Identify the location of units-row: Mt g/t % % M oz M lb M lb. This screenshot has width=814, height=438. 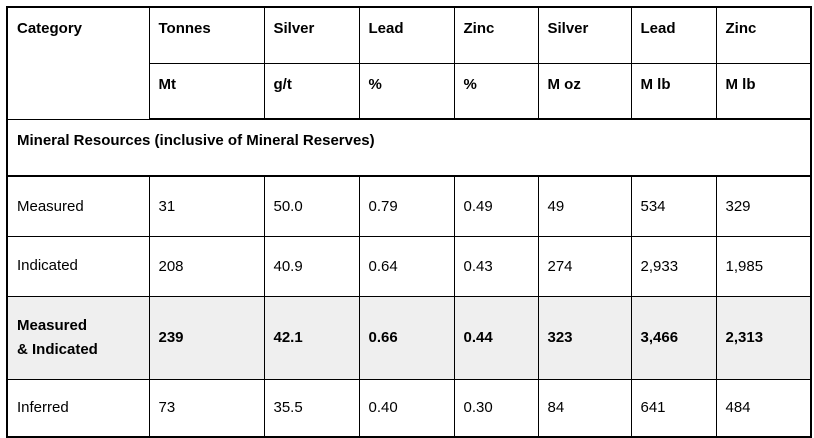
(409, 91).